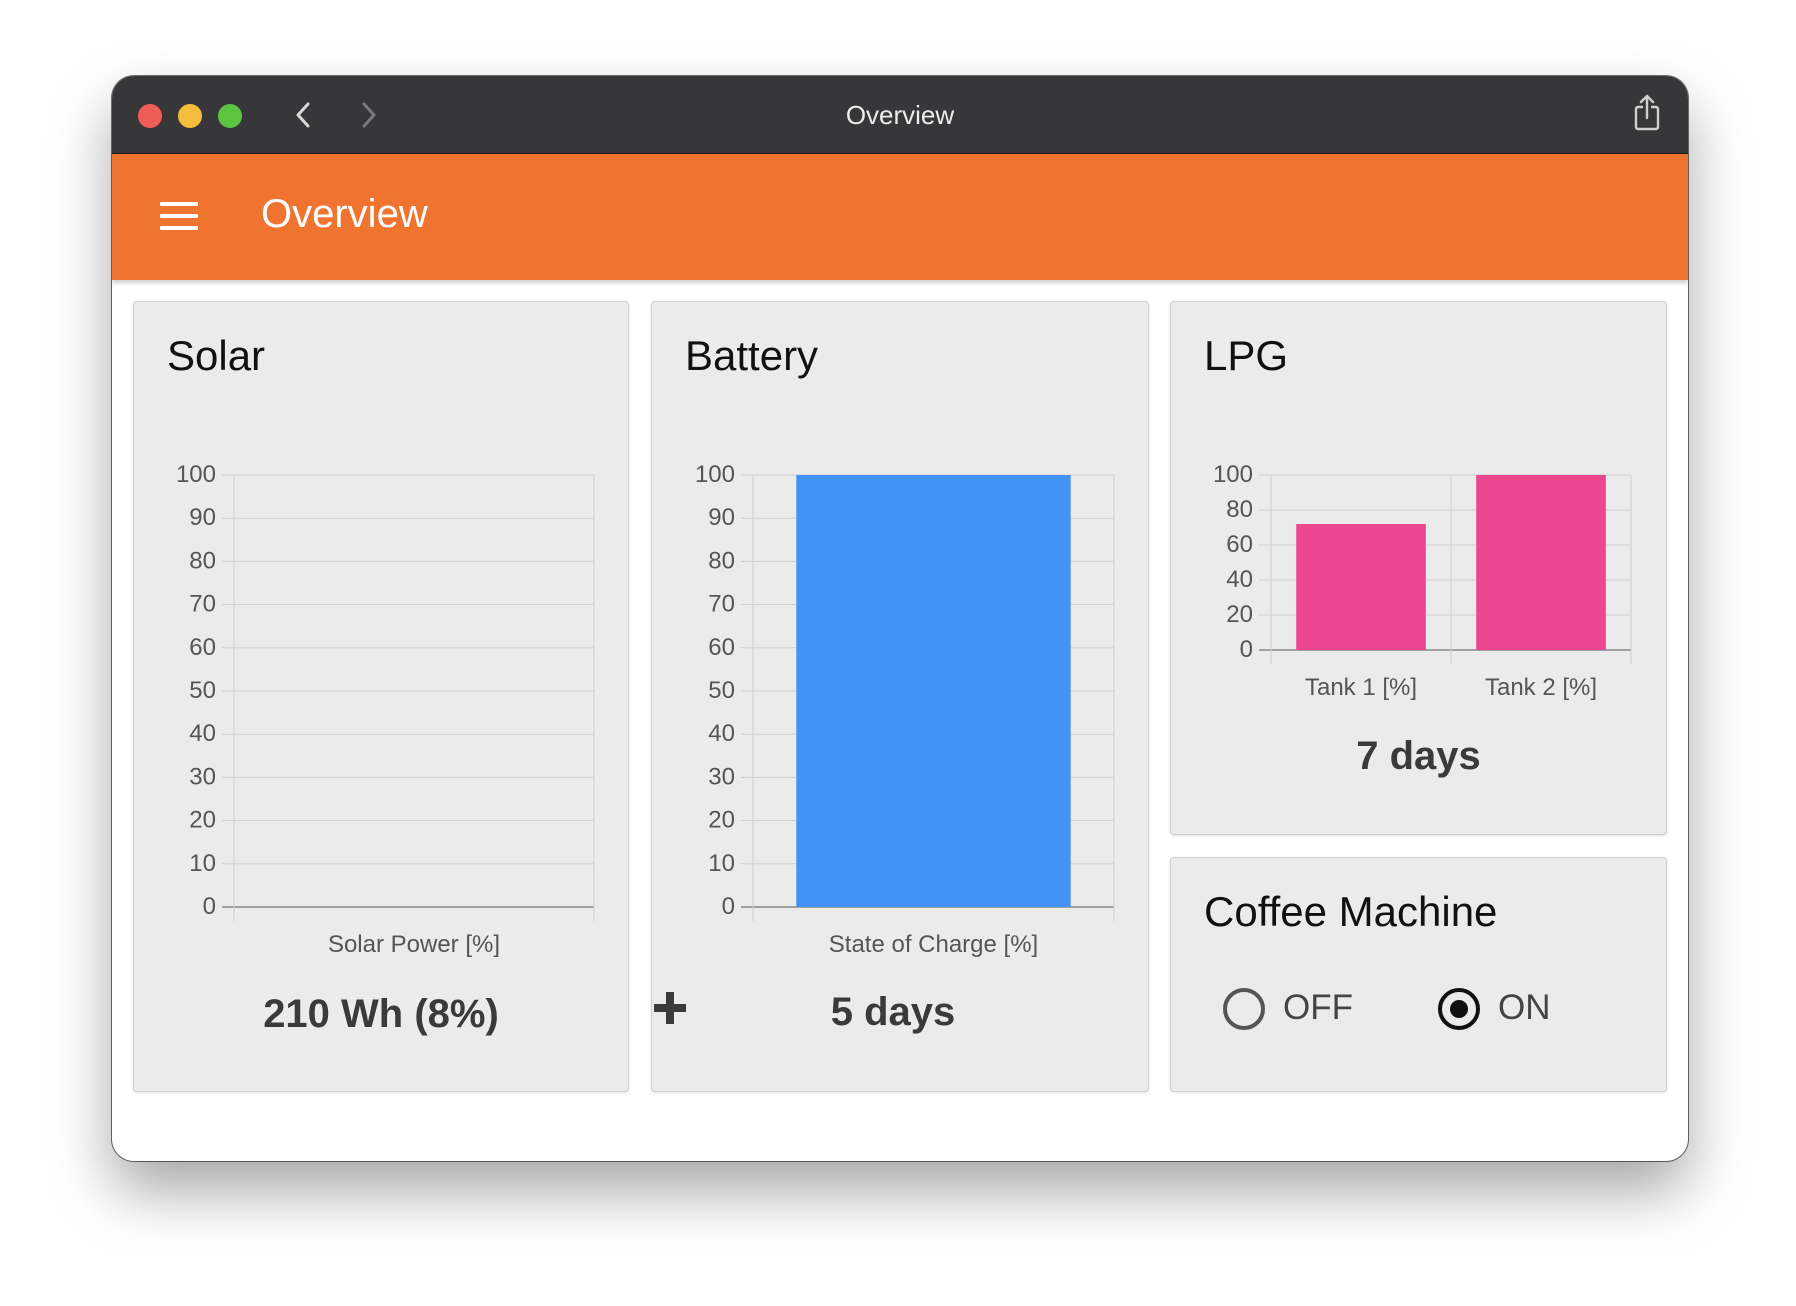 The image size is (1796, 1306). Describe the element at coordinates (414, 944) in the screenshot. I see `x-category-label: Solar Power [%]` at that location.